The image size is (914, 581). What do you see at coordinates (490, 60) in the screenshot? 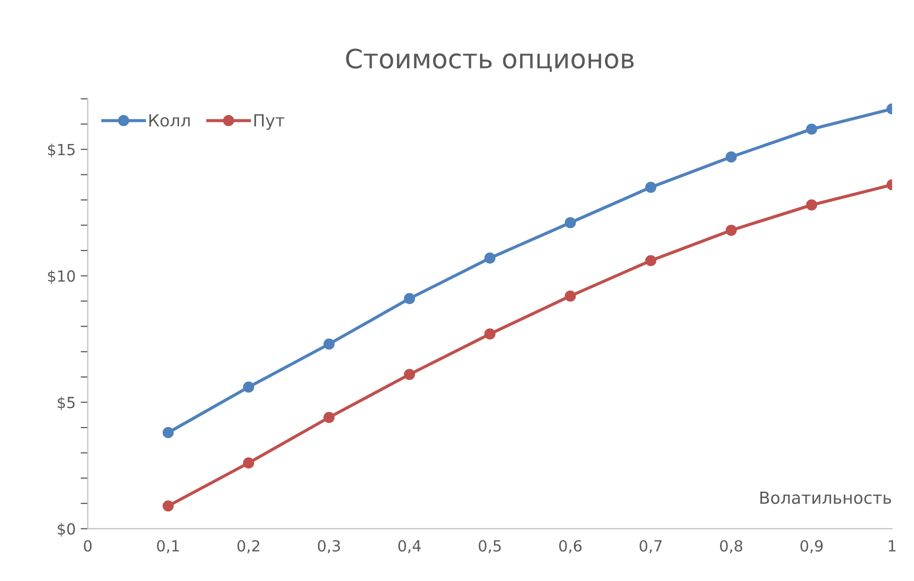
I see `chart-title: Стоимость опционов` at bounding box center [490, 60].